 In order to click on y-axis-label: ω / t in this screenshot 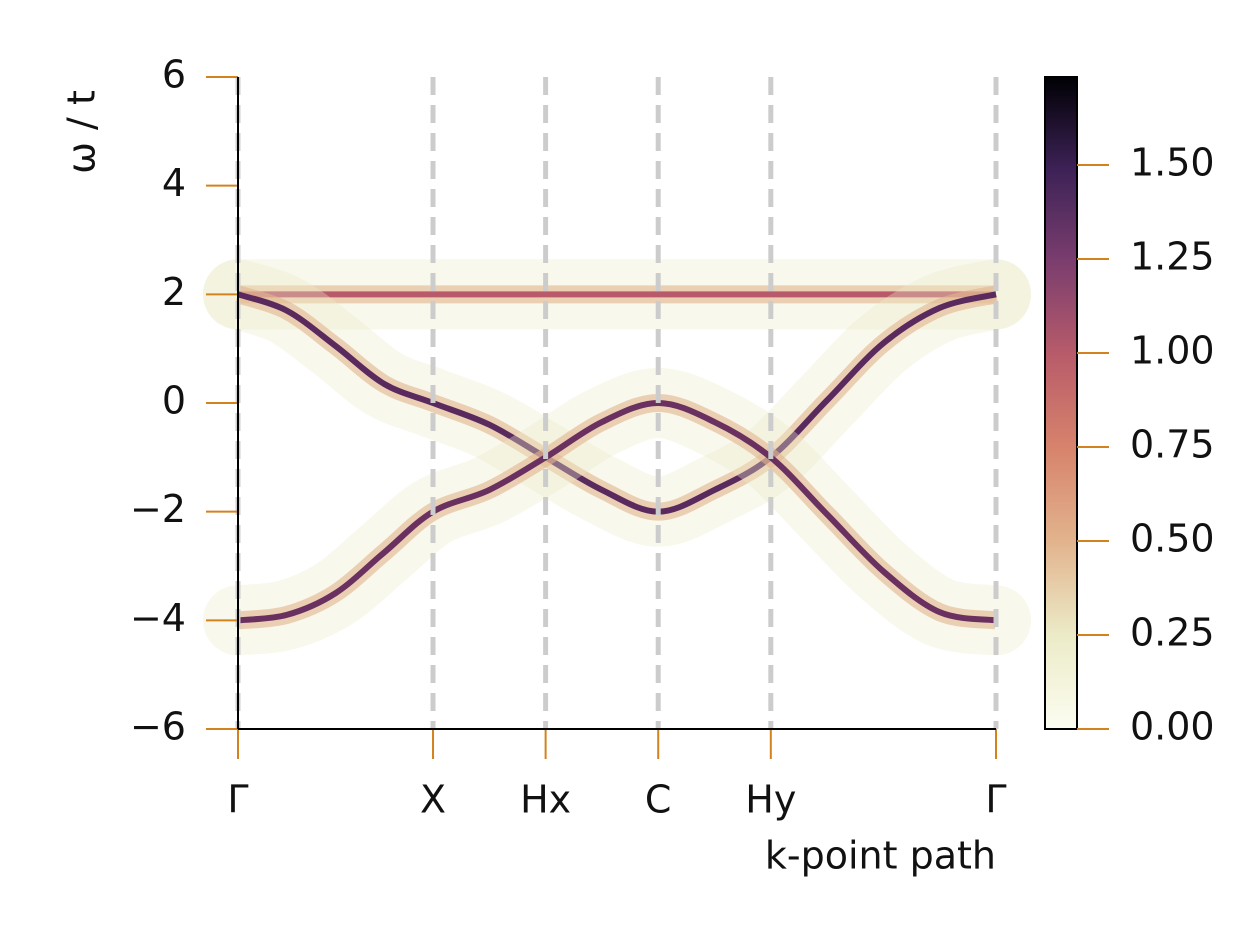, I will do `click(82, 132)`.